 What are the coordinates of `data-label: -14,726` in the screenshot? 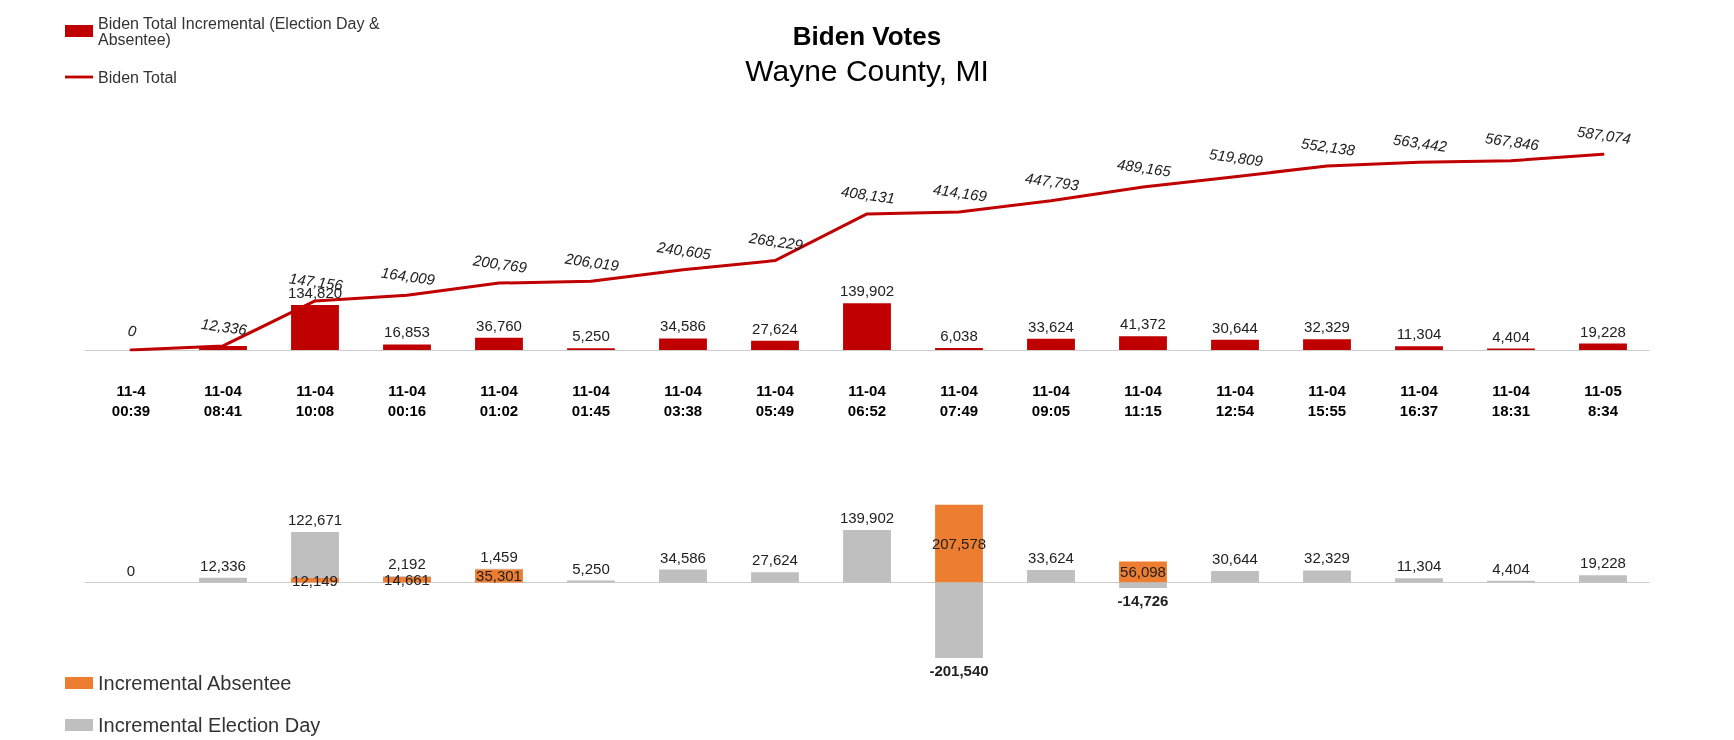 It's located at (1143, 601).